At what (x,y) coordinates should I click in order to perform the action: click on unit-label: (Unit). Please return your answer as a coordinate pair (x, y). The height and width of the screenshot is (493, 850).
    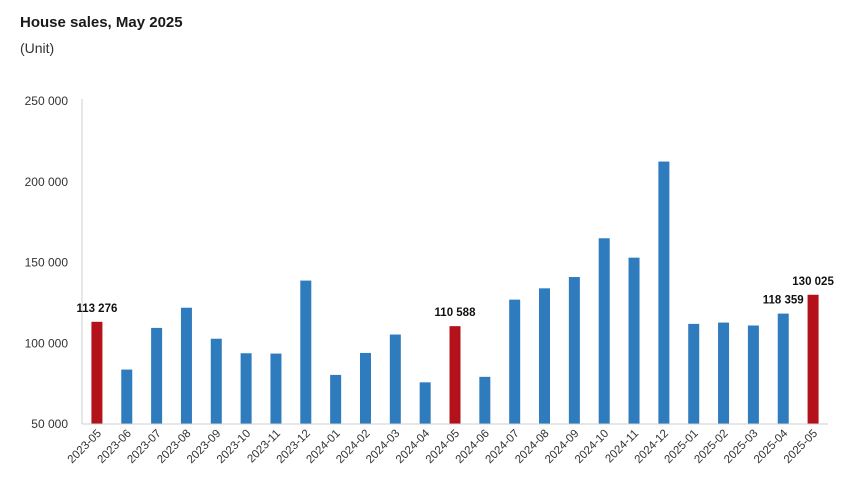
    Looking at the image, I should click on (37, 48).